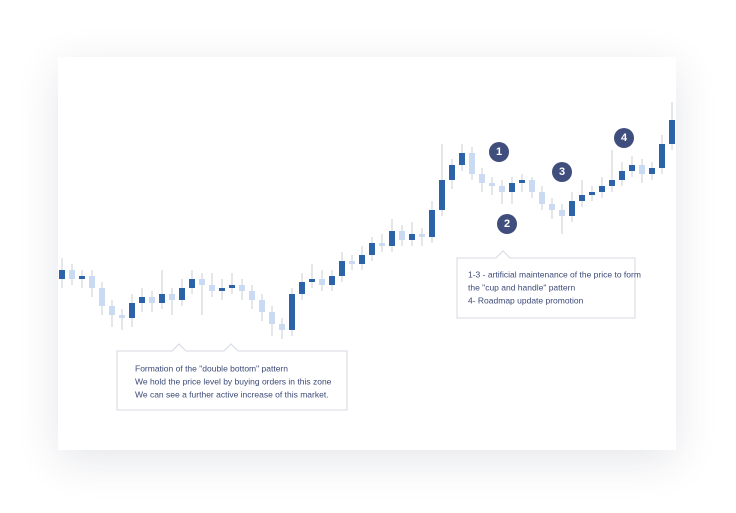 The height and width of the screenshot is (513, 736). Describe the element at coordinates (526, 300) in the screenshot. I see `callout-text: 4- Roadmap update promotion` at that location.